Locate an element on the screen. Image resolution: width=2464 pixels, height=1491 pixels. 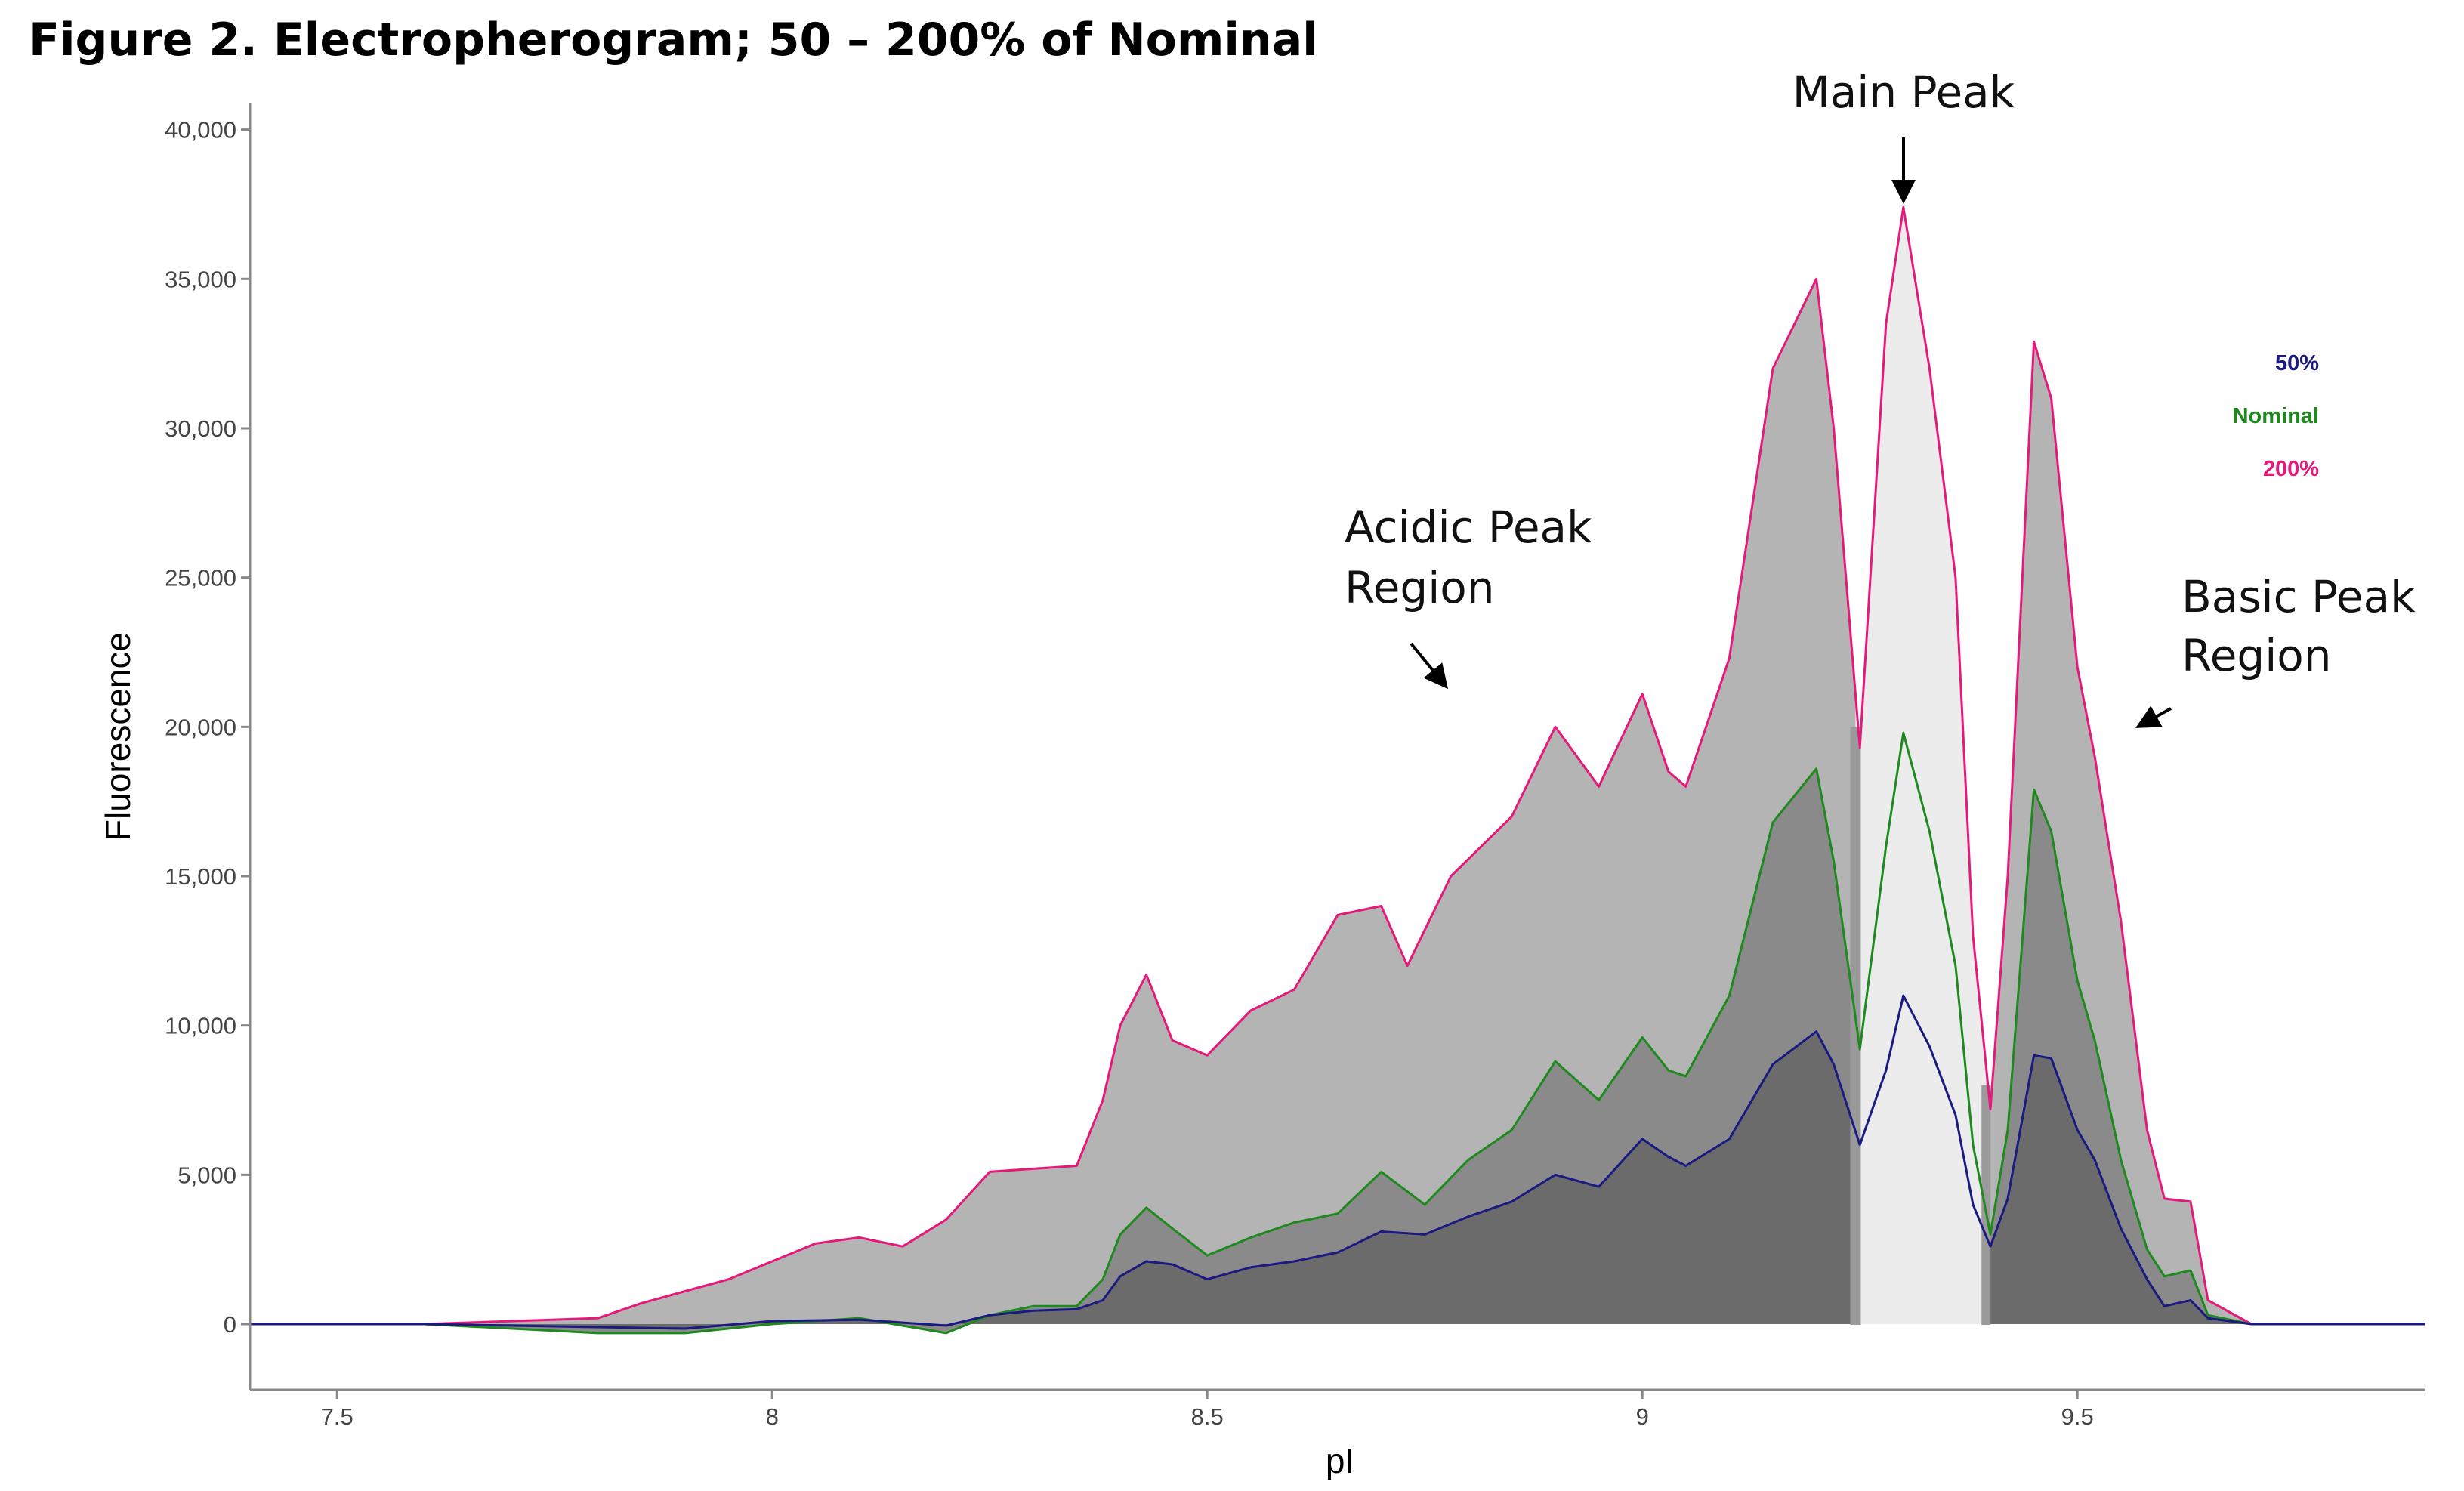
legend-entry-nominal: Nominal is located at coordinates (2276, 416).